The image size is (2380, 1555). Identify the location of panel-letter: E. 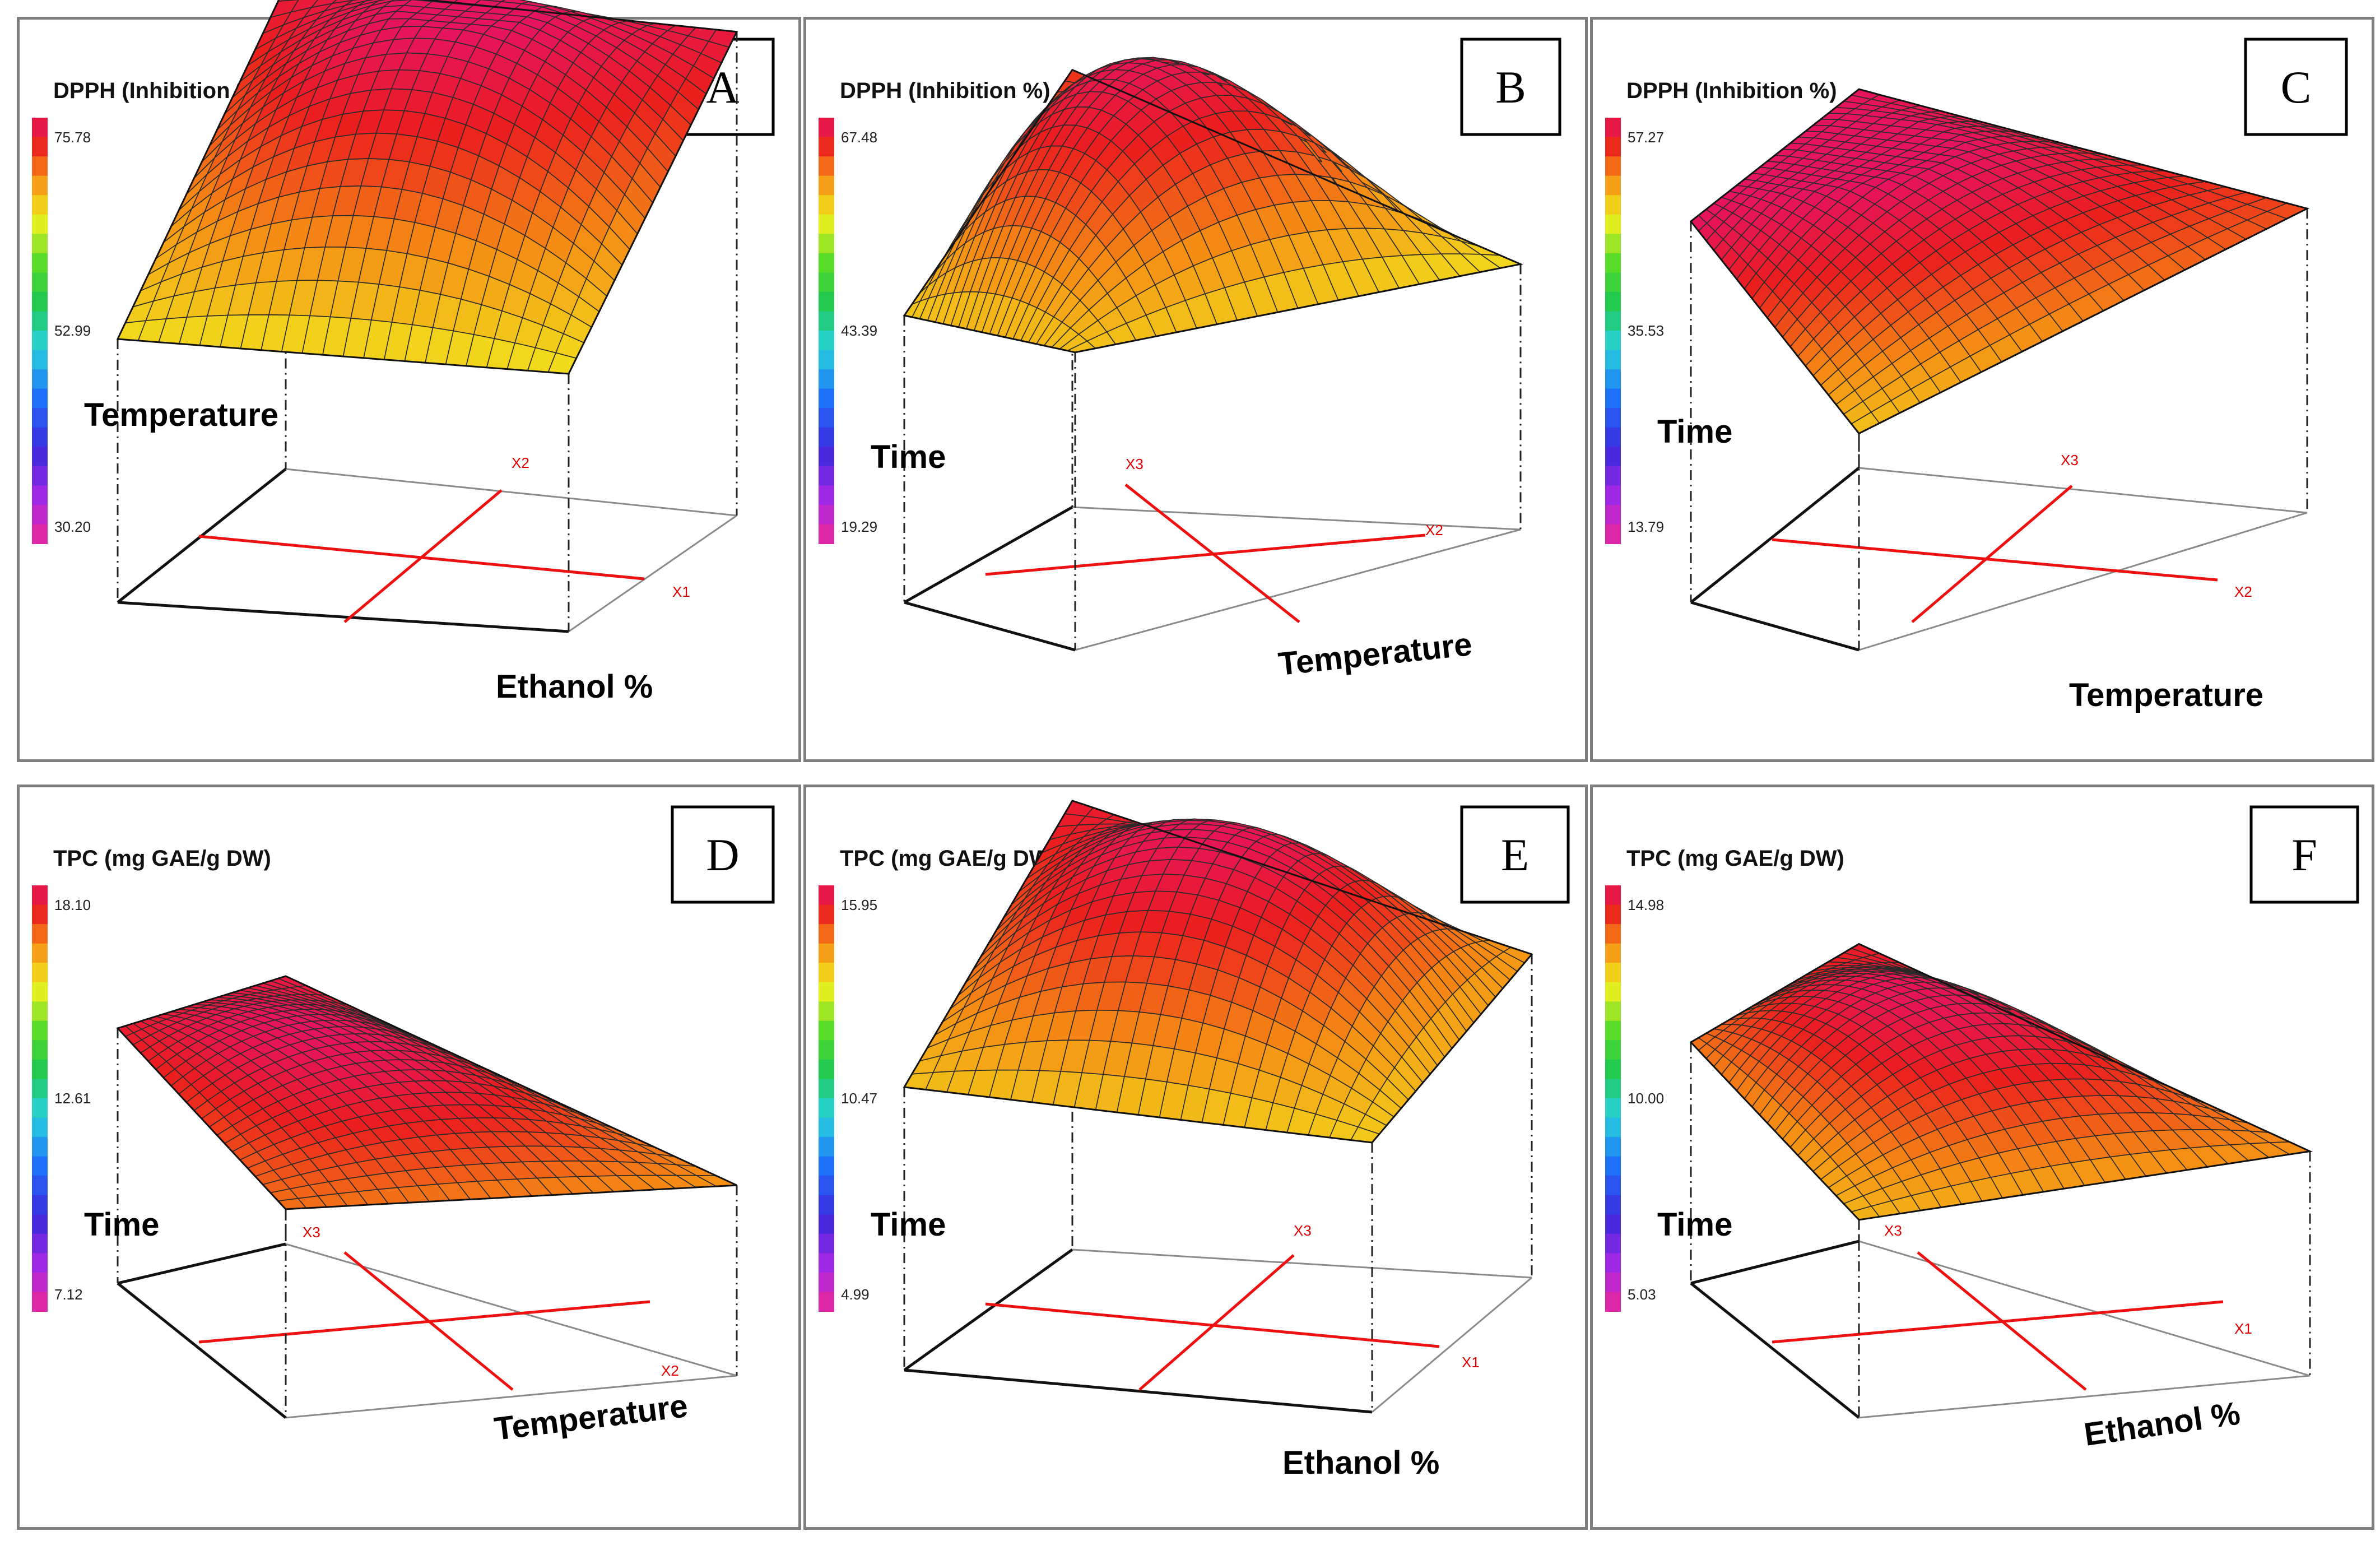
(1515, 854).